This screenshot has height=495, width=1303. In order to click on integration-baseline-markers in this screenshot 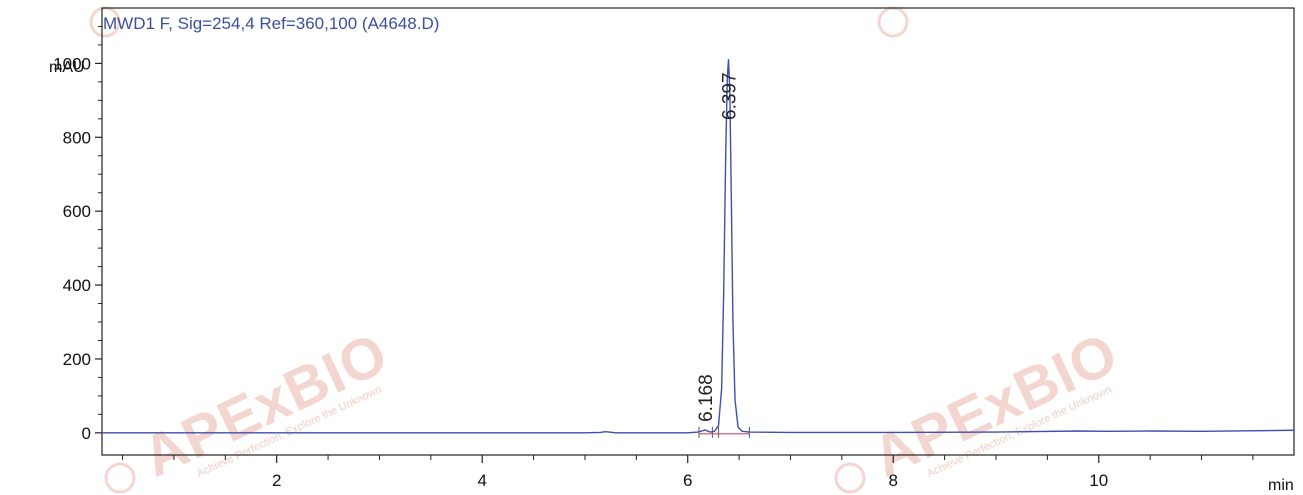, I will do `click(724, 432)`.